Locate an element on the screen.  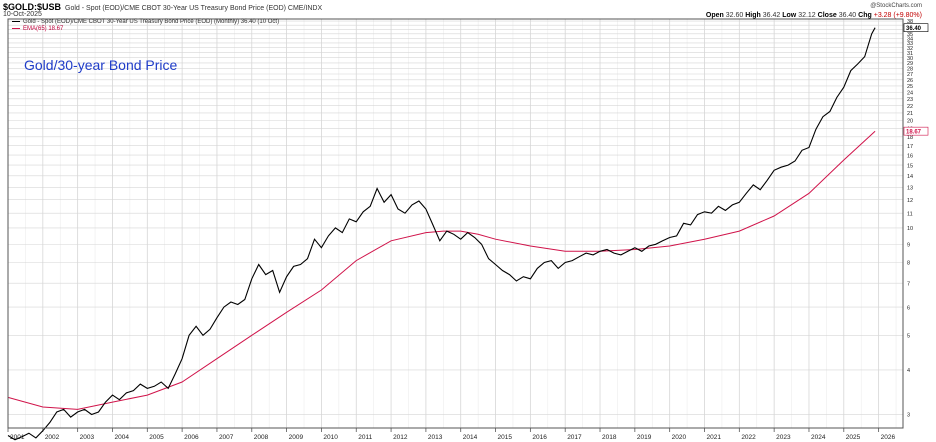
y-tick-label: 7 is located at coordinates (908, 284).